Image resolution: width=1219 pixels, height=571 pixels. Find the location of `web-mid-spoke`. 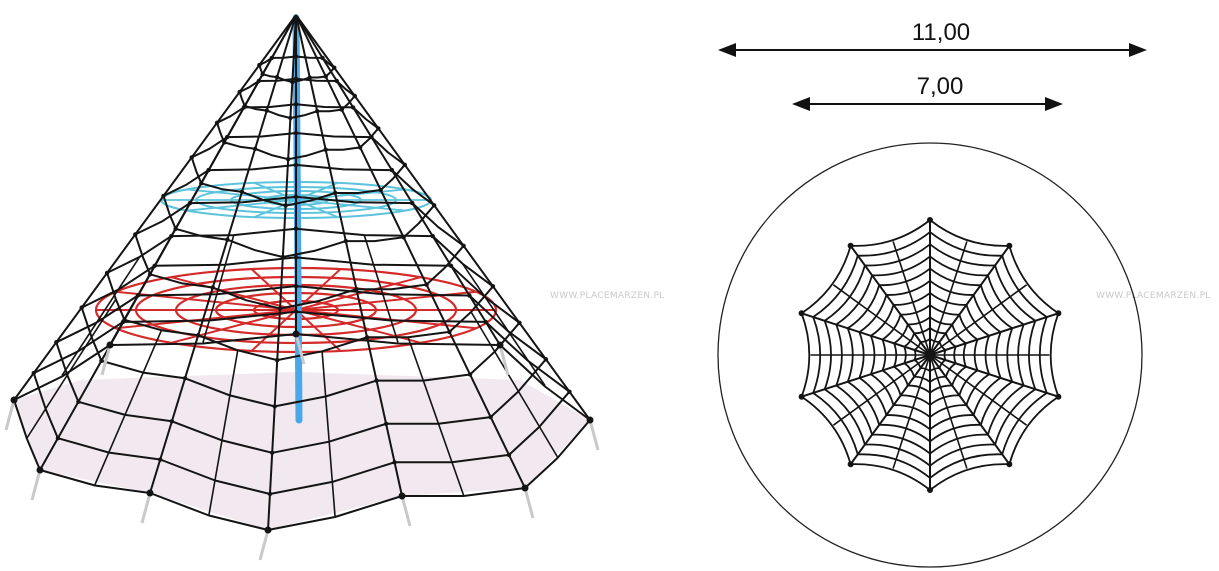

web-mid-spoke is located at coordinates (881, 320).